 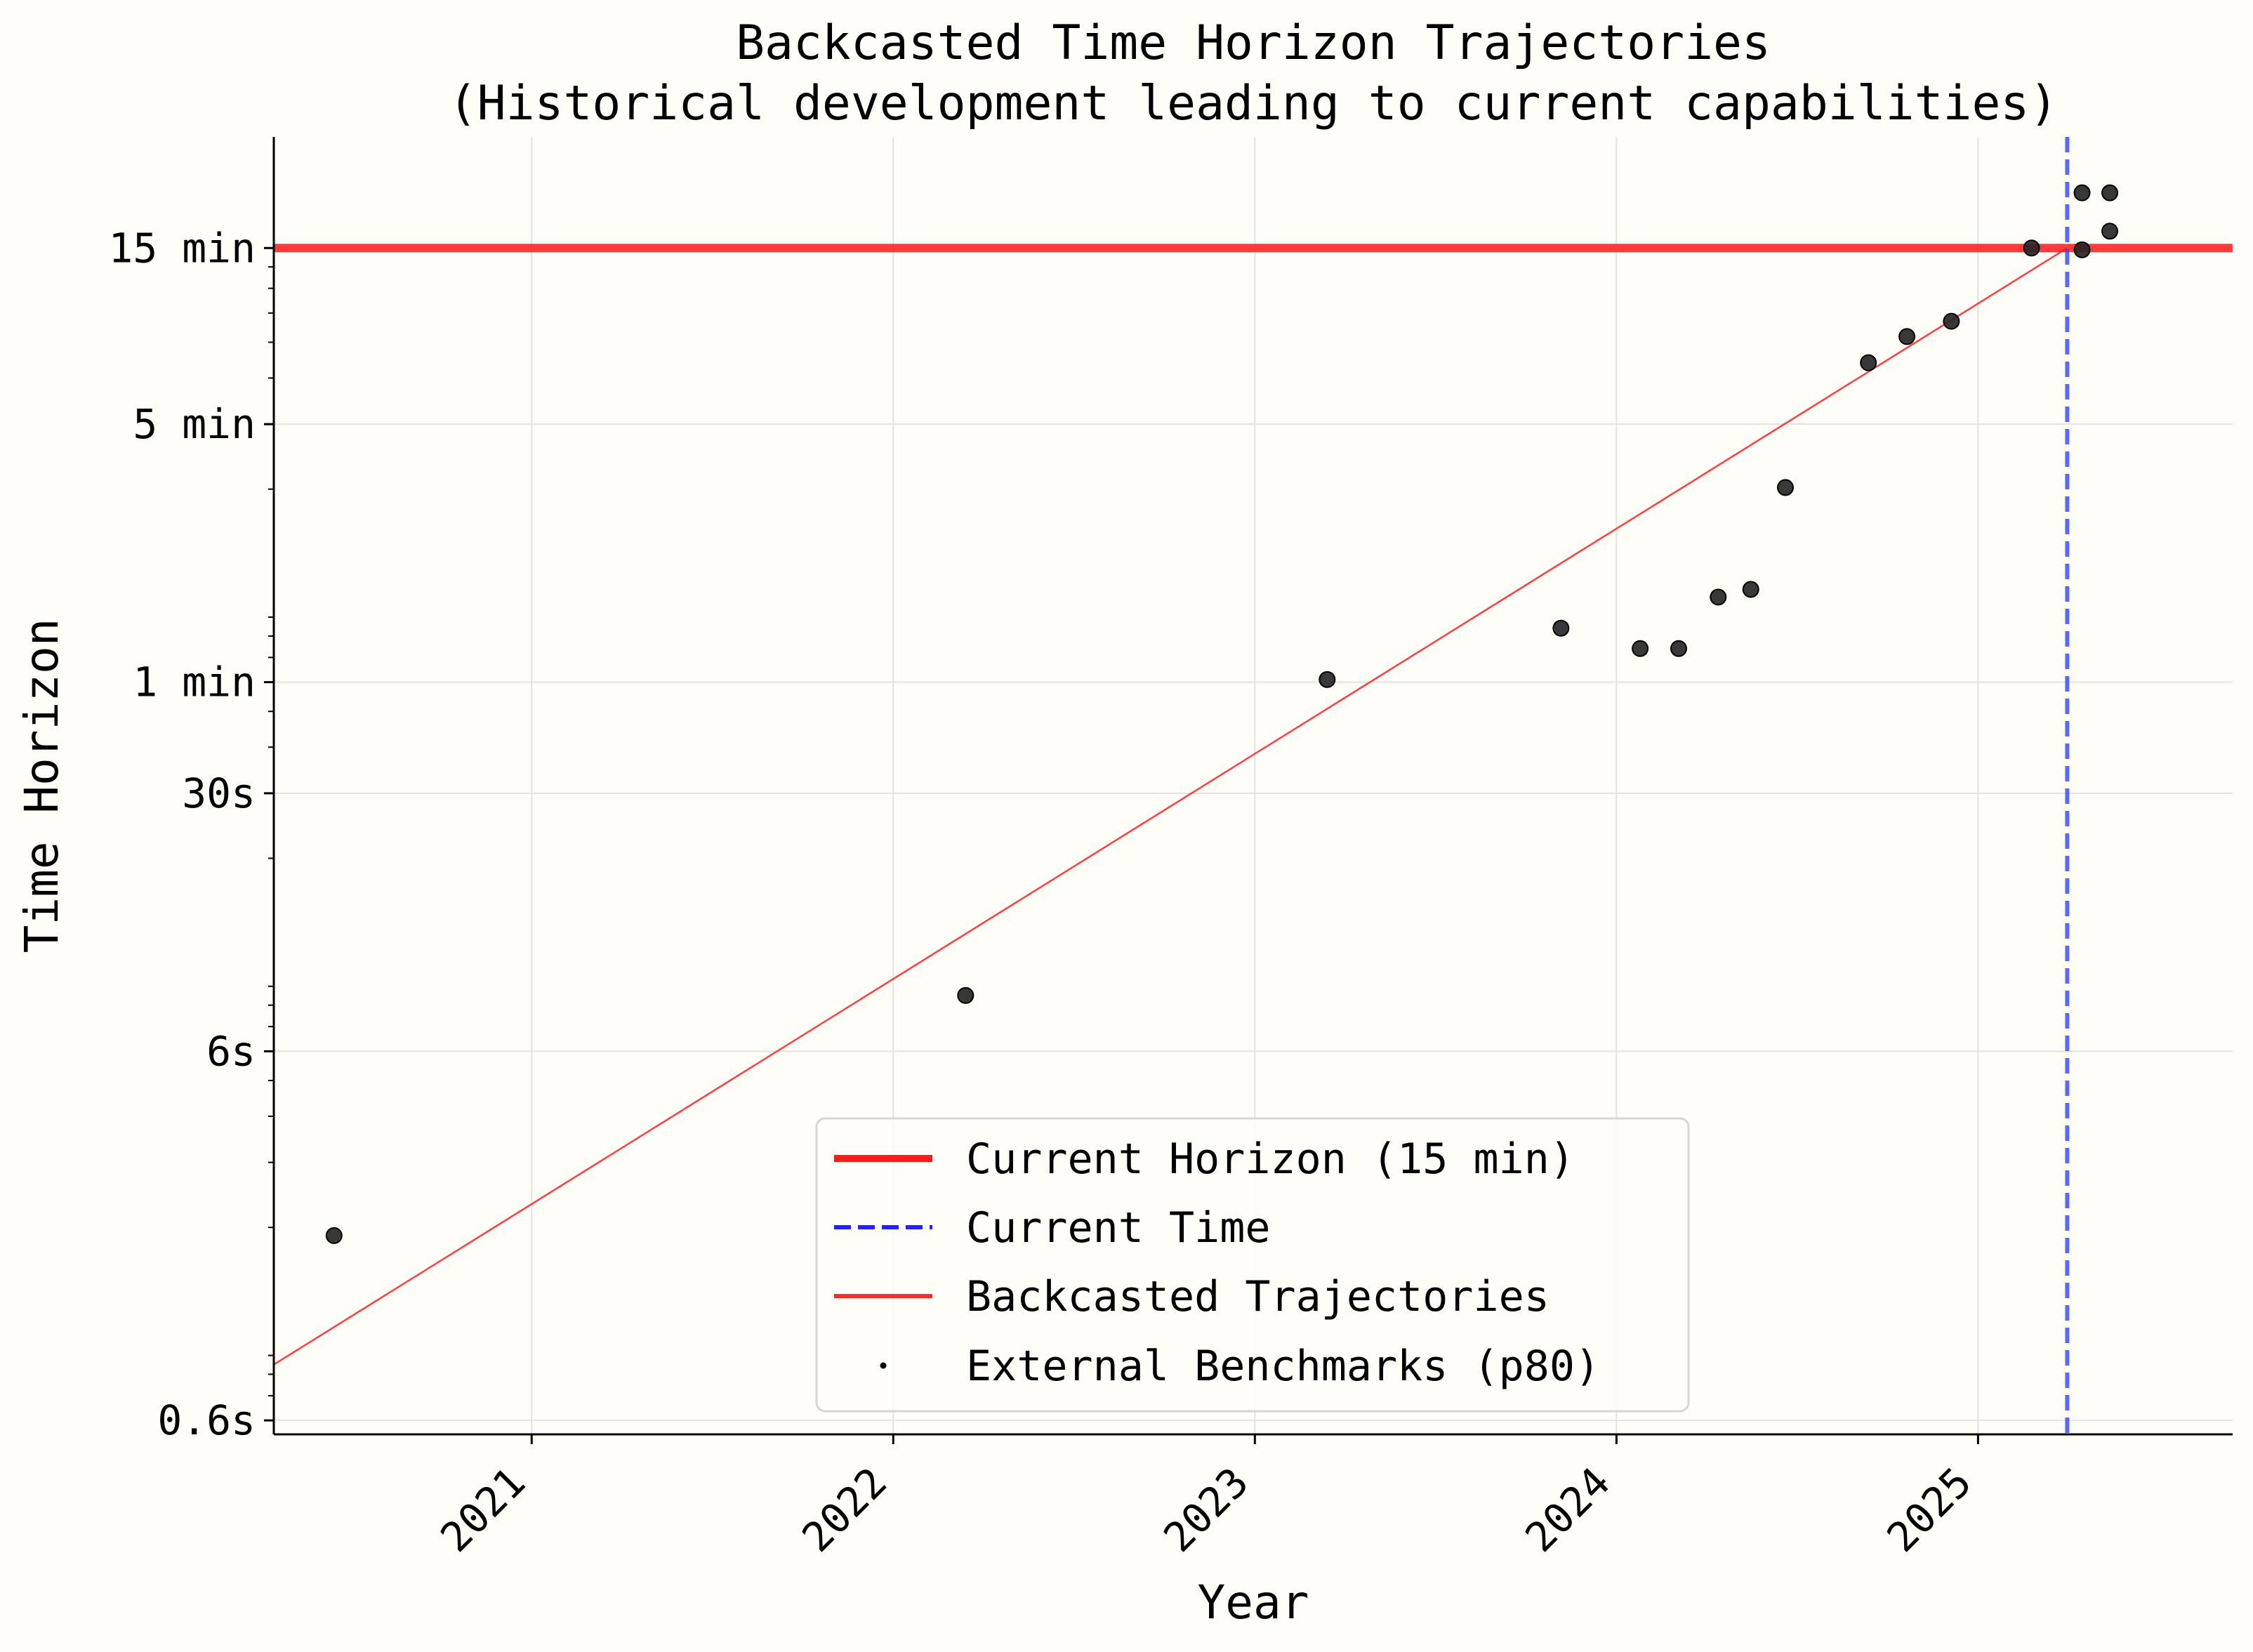 What do you see at coordinates (1253, 1602) in the screenshot?
I see `x-axis-label: Year` at bounding box center [1253, 1602].